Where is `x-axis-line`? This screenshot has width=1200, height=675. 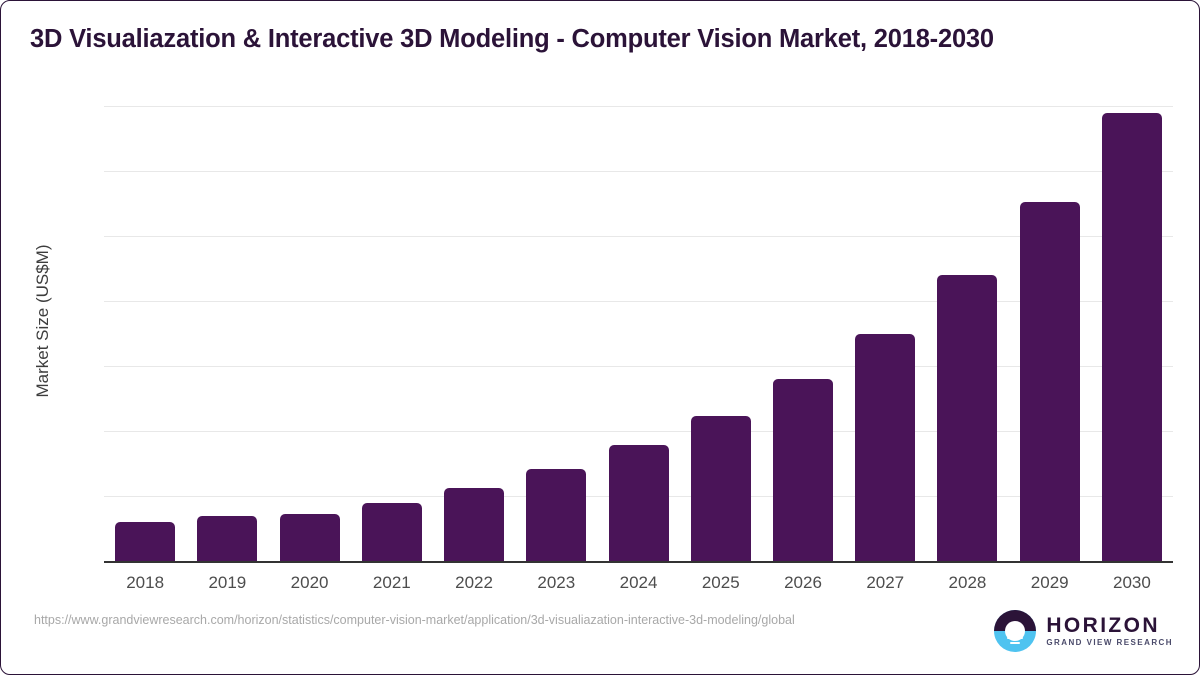 x-axis-line is located at coordinates (638, 562).